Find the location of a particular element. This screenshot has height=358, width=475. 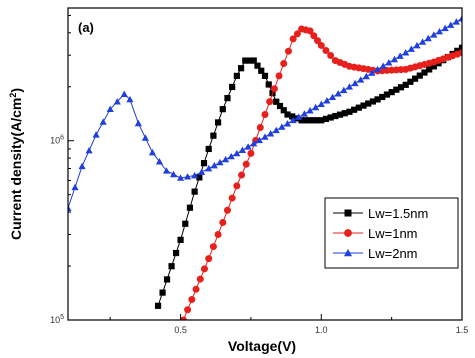

y-axis-title-close: ) is located at coordinates (16, 90).